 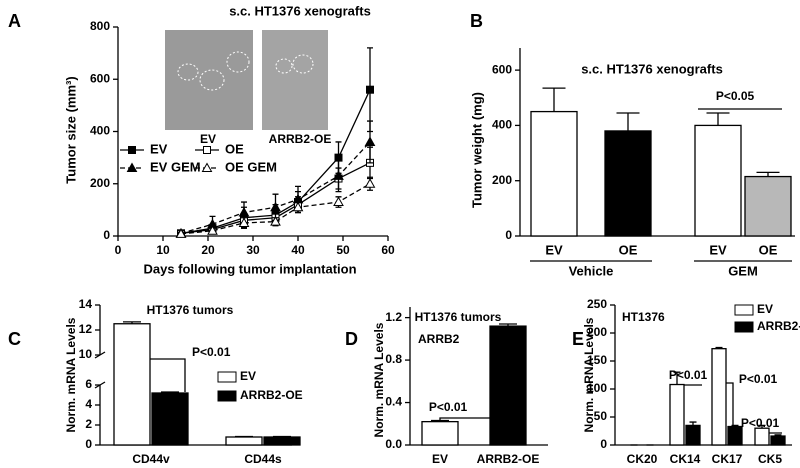 What do you see at coordinates (208, 139) in the screenshot?
I see `image-label: EV` at bounding box center [208, 139].